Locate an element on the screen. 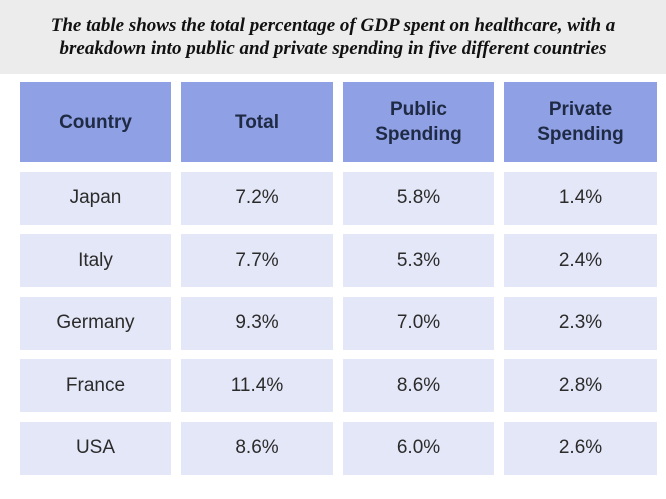 Image resolution: width=666 pixels, height=499 pixels. header-cell: Private Spending is located at coordinates (580, 122).